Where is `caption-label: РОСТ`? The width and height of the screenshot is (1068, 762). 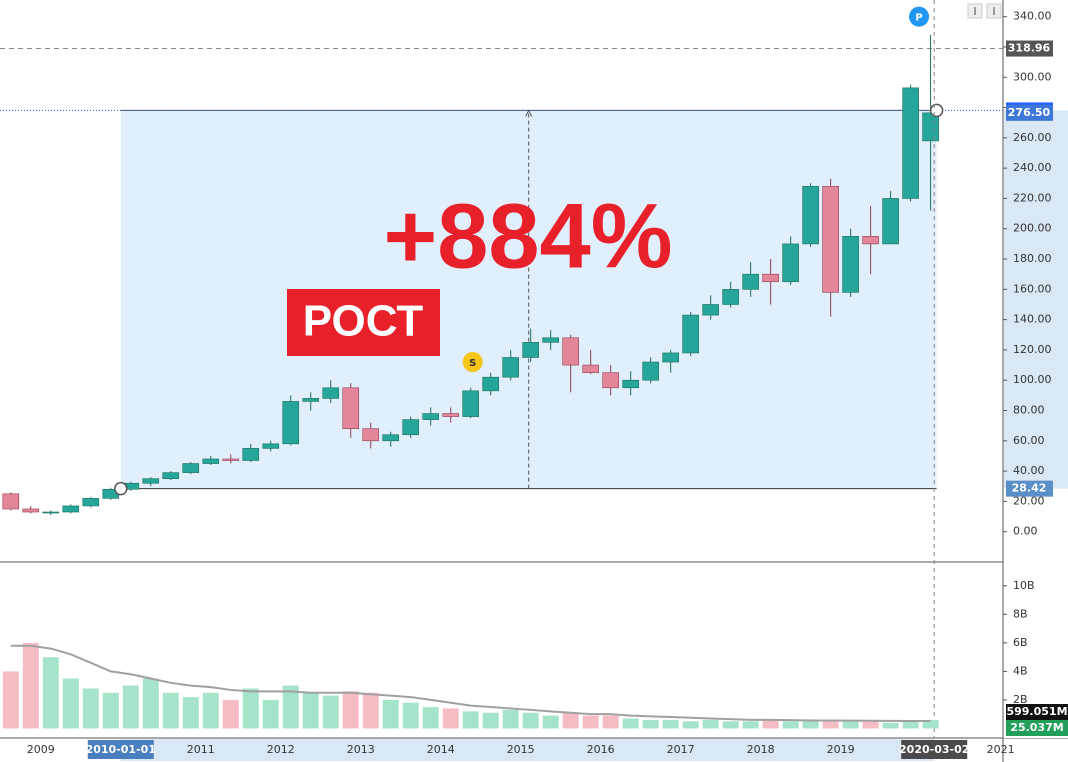
caption-label: РОСТ is located at coordinates (363, 321).